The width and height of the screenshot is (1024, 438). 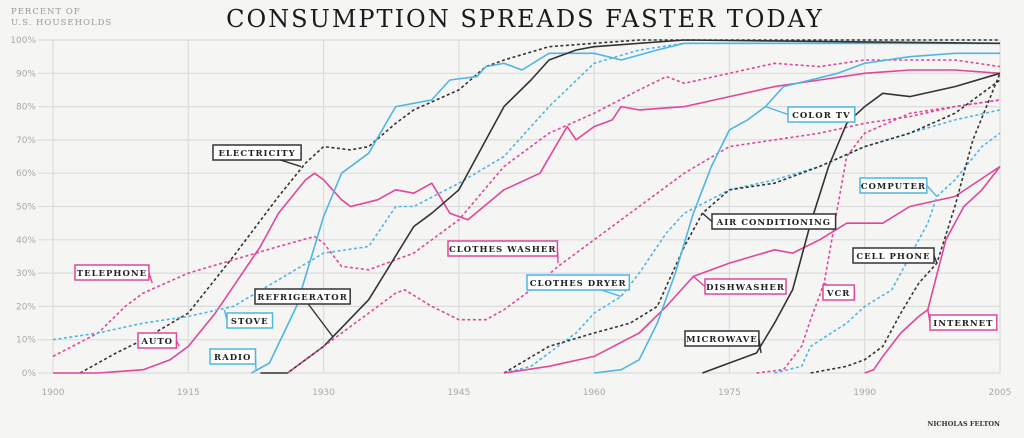 What do you see at coordinates (26, 174) in the screenshot?
I see `y-tick-label: 60%` at bounding box center [26, 174].